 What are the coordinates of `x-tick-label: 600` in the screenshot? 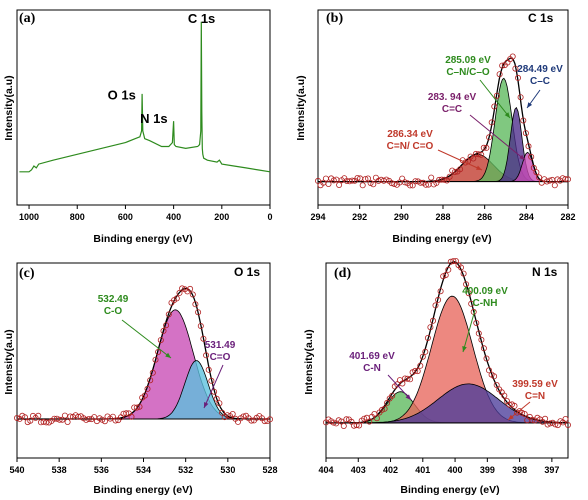 It's located at (125, 217).